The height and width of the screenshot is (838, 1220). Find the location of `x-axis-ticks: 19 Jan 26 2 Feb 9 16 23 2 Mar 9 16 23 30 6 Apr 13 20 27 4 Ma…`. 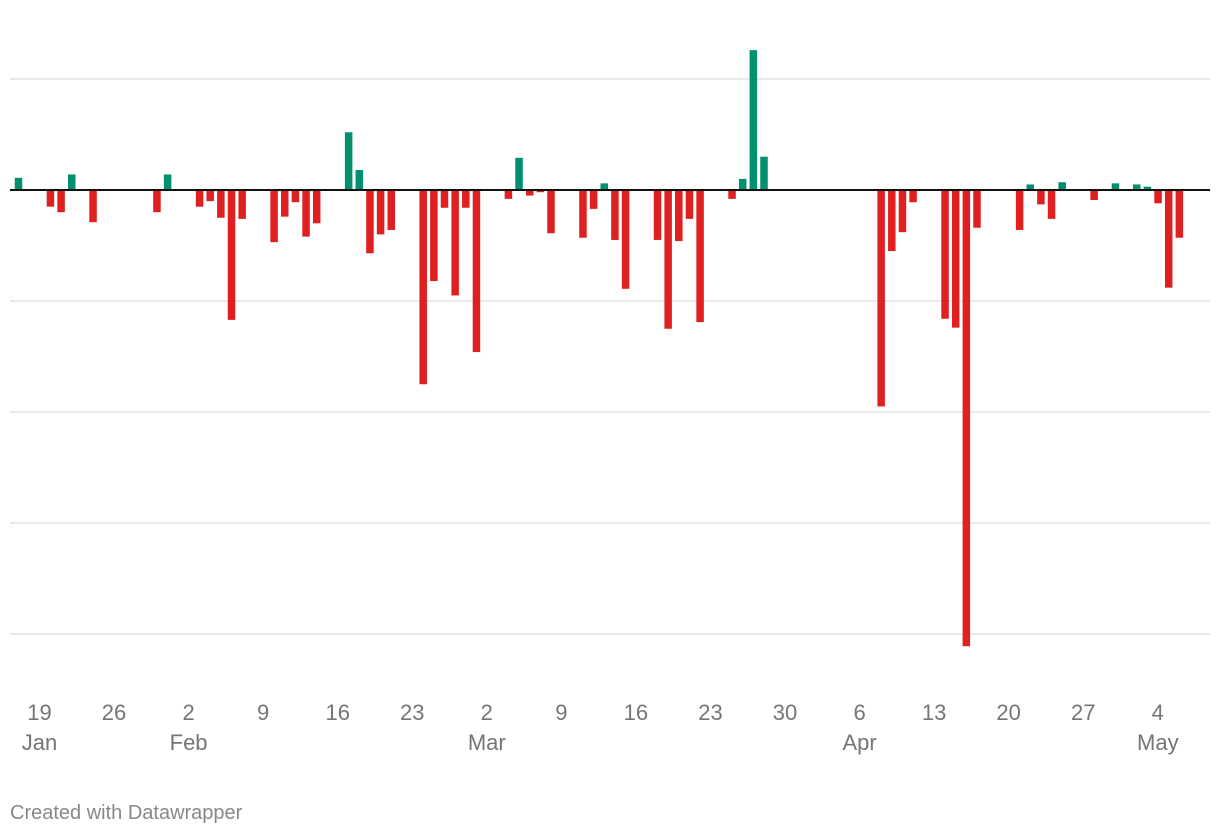

x-axis-ticks: 19 Jan 26 2 Feb 9 16 23 2 Mar 9 16 23 30 6 Apr 13 20 27 4 Ma… is located at coordinates (600, 727).